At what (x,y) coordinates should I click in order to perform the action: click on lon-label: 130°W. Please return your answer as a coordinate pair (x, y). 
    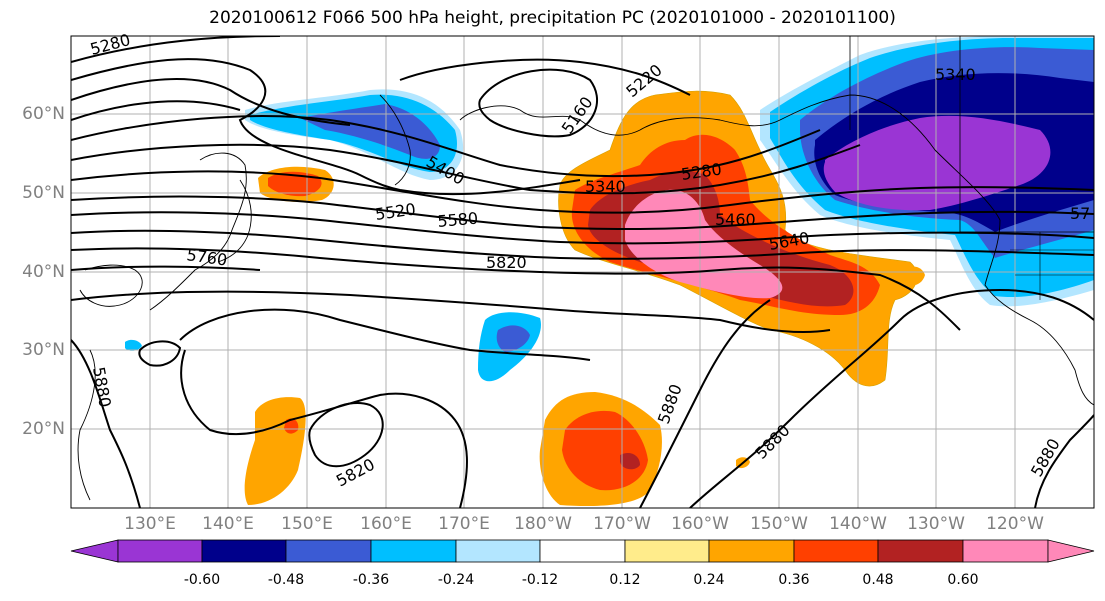
    Looking at the image, I should click on (936, 524).